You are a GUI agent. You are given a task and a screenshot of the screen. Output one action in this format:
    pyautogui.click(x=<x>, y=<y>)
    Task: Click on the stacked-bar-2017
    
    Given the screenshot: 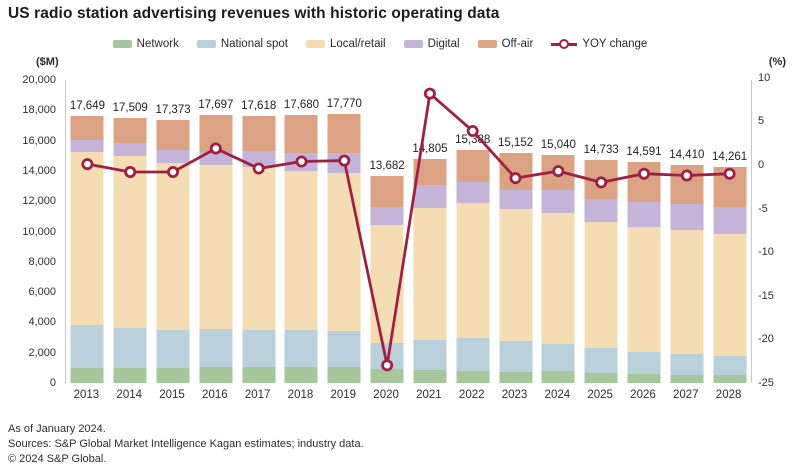 What is the action you would take?
    pyautogui.click(x=259, y=249)
    